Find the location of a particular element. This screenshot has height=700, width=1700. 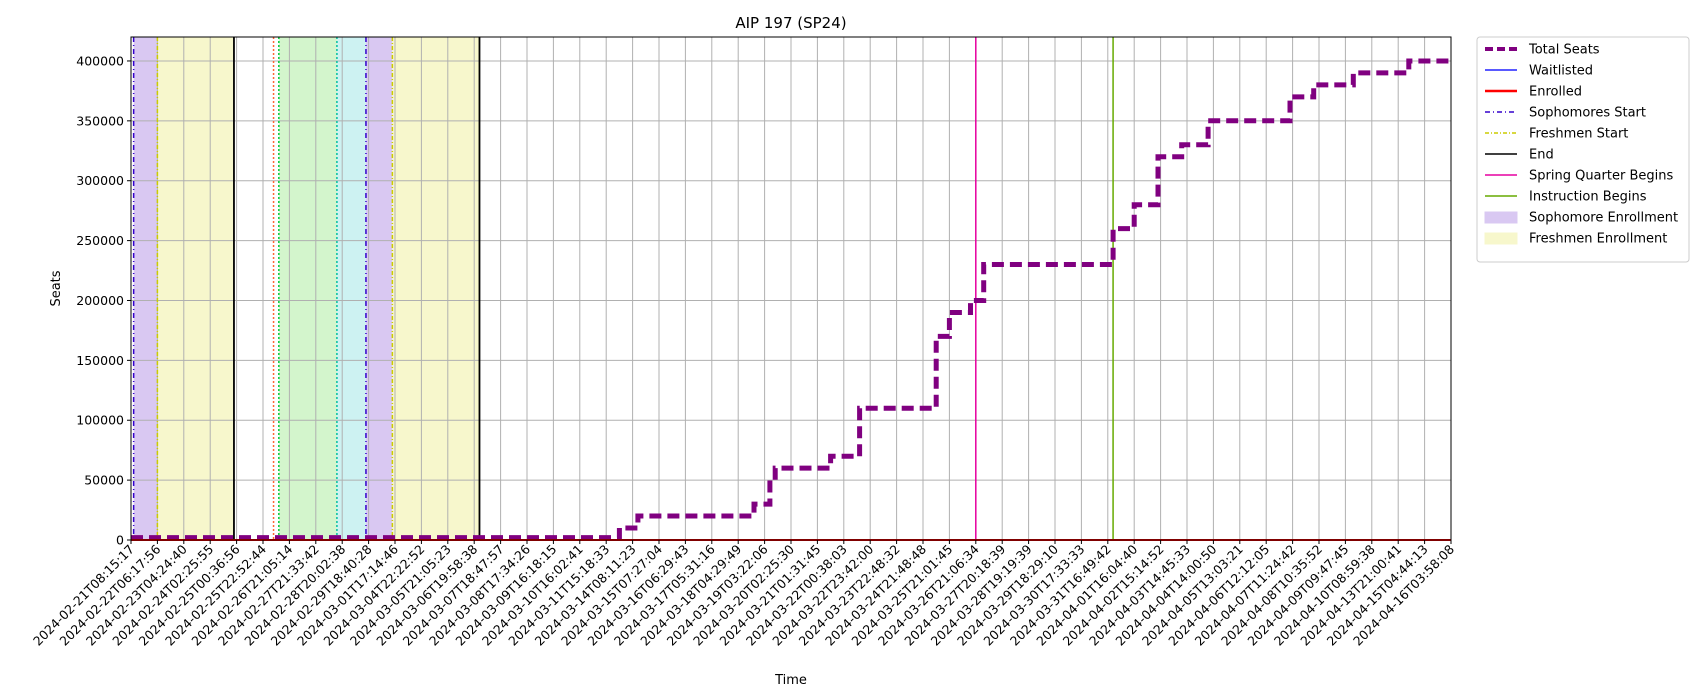

legend-label-4: Freshmen Start is located at coordinates (1578, 134).